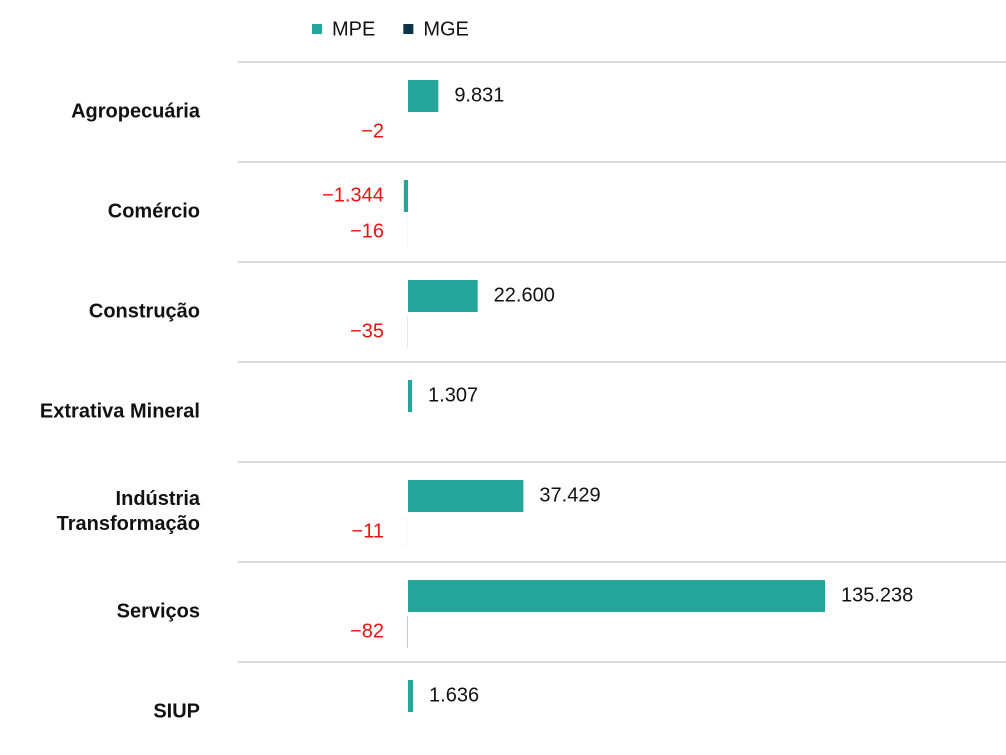  What do you see at coordinates (153, 211) in the screenshot?
I see `category-label: Comércio` at bounding box center [153, 211].